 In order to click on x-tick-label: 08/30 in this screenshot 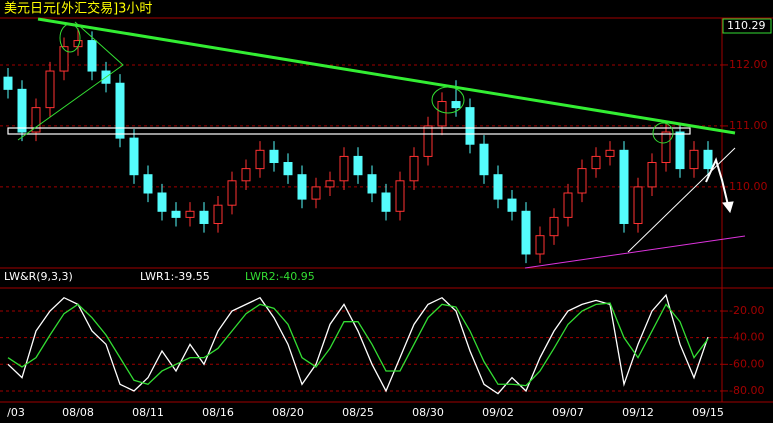, I will do `click(428, 412)`.